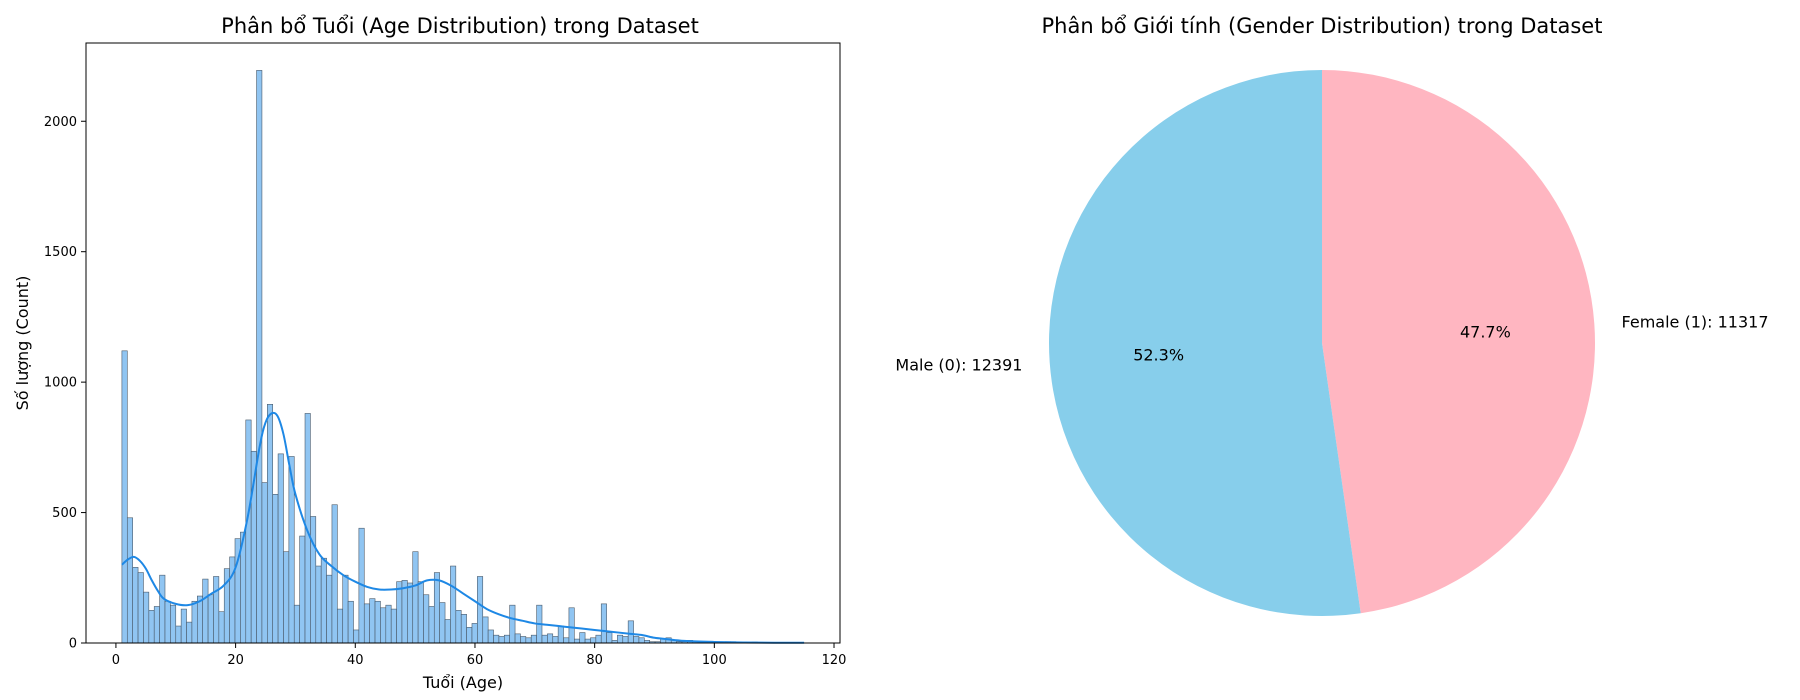  What do you see at coordinates (64, 513) in the screenshot?
I see `y-tick-label: 500` at bounding box center [64, 513].